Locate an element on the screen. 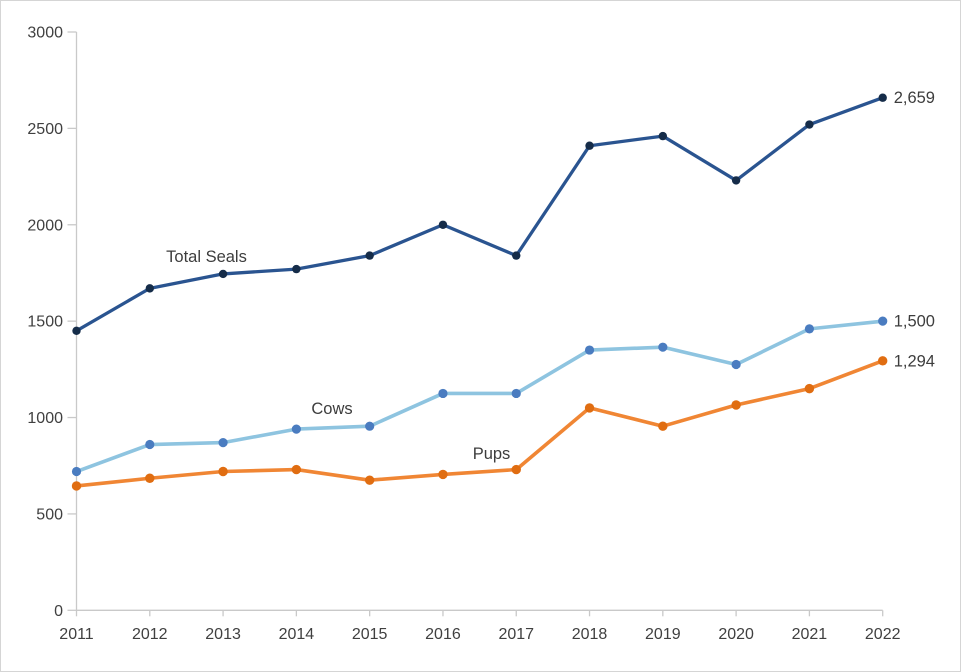 The image size is (961, 672). y-tick-label: 1500 is located at coordinates (45, 322).